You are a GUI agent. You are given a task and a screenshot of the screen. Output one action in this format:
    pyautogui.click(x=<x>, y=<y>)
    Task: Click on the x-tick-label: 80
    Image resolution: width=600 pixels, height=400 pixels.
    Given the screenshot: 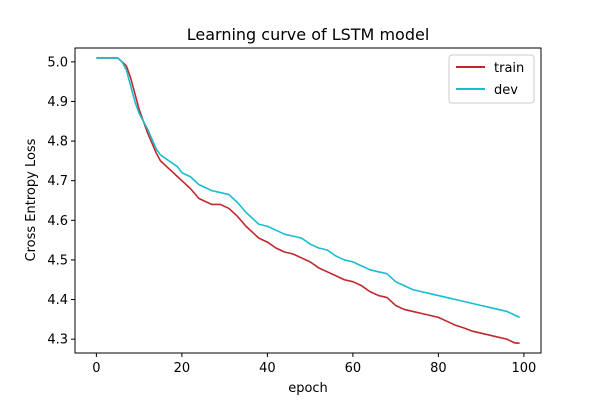 What is the action you would take?
    pyautogui.click(x=438, y=368)
    